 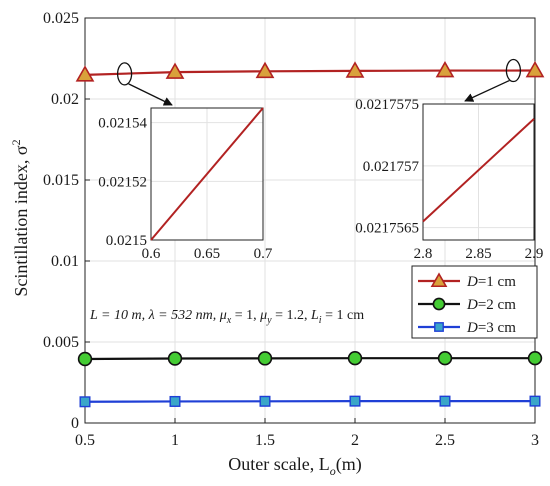 I want to click on inset-y-tick-label: 0.0217565, so click(x=387, y=229).